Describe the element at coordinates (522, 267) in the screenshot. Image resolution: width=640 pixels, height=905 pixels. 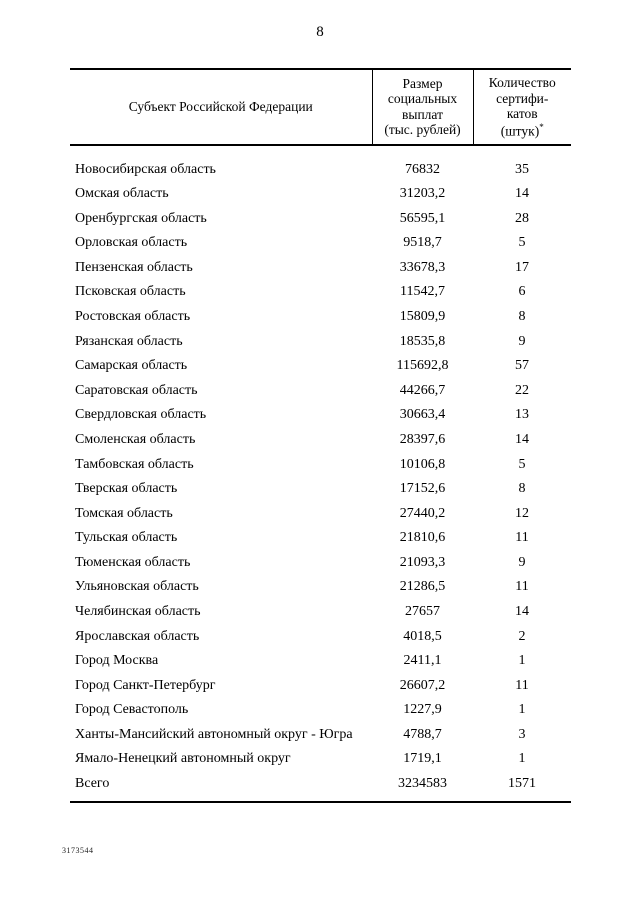
I see `certificate-count: 17` at that location.